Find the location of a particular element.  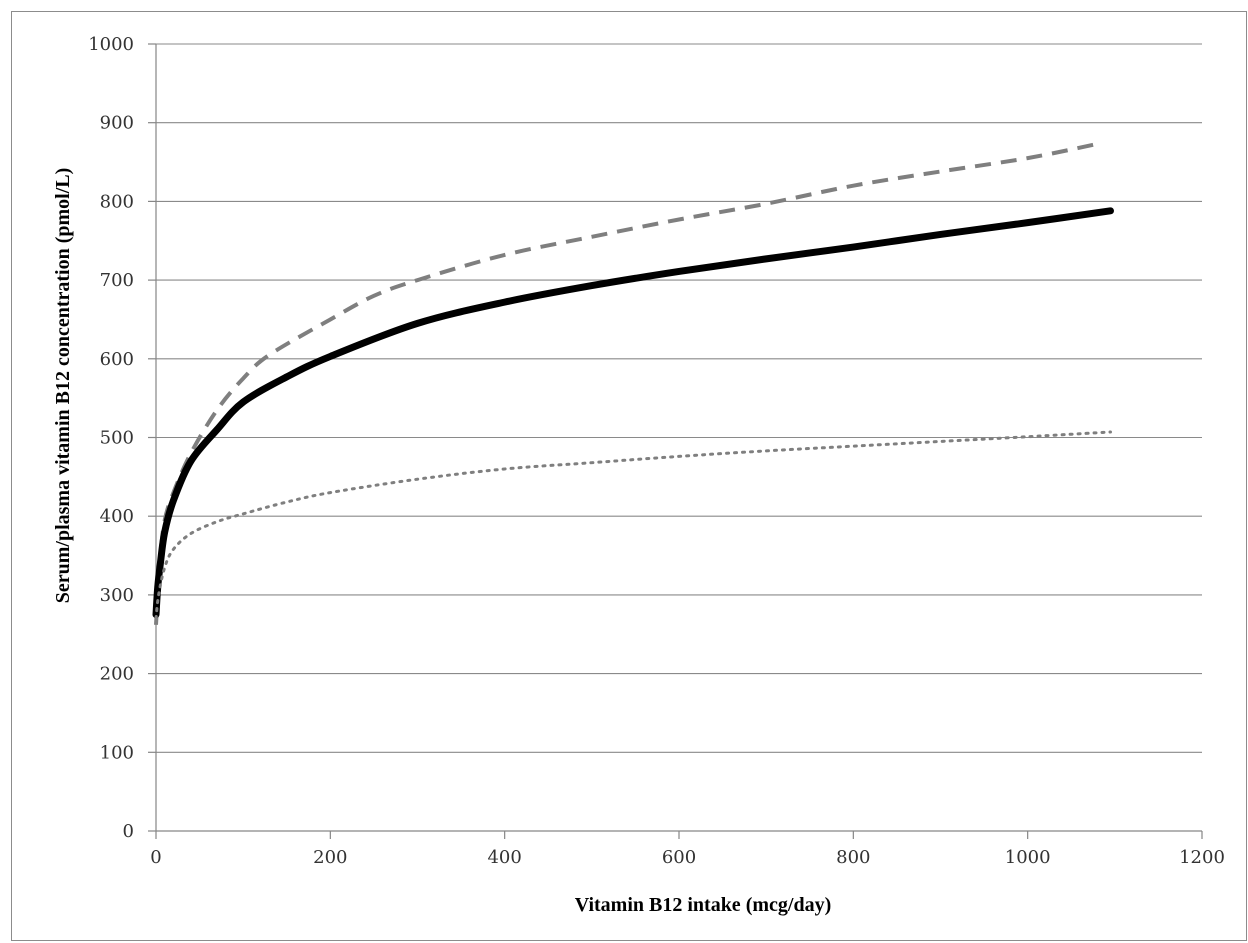

y-tick-label: 500 is located at coordinates (117, 438).